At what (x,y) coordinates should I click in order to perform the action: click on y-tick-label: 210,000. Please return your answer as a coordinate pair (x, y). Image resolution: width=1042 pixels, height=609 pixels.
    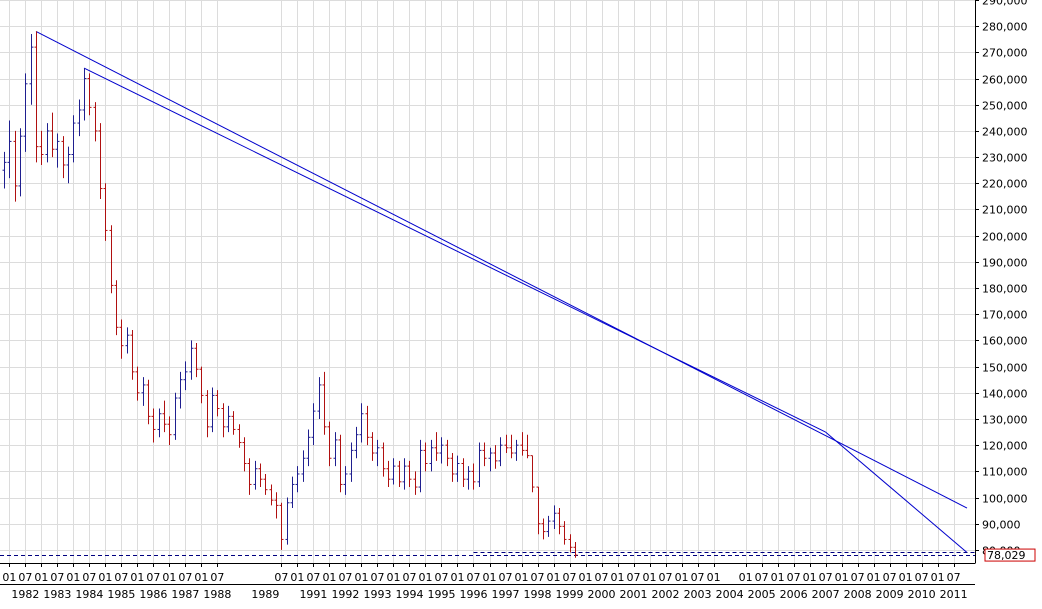
    Looking at the image, I should click on (1005, 210).